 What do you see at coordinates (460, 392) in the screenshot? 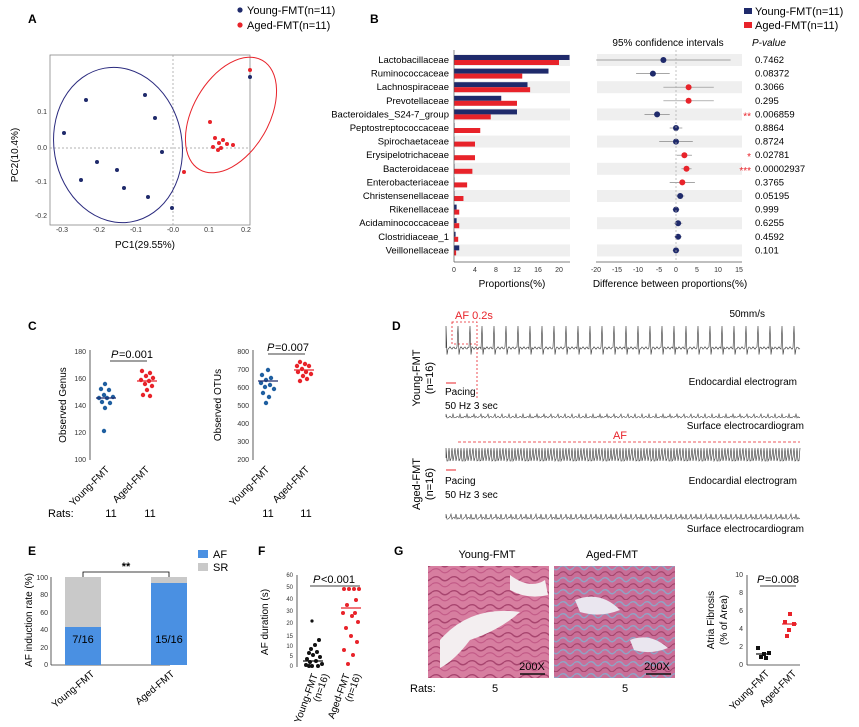
I see `svg-text: Pacing` at bounding box center [460, 392].